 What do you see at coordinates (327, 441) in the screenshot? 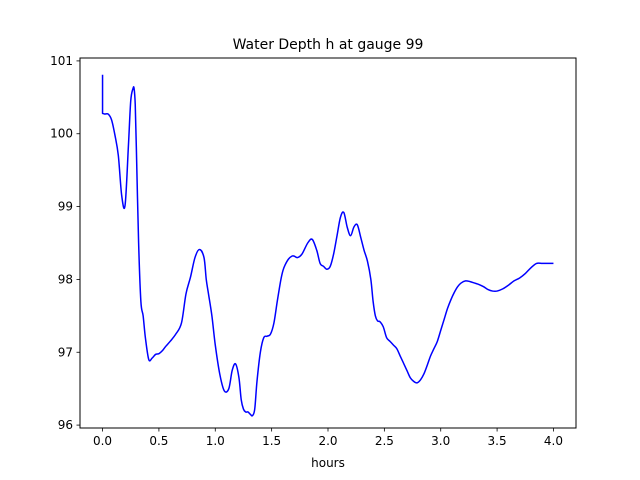
I see `x-tick-label: 2.0` at bounding box center [327, 441].